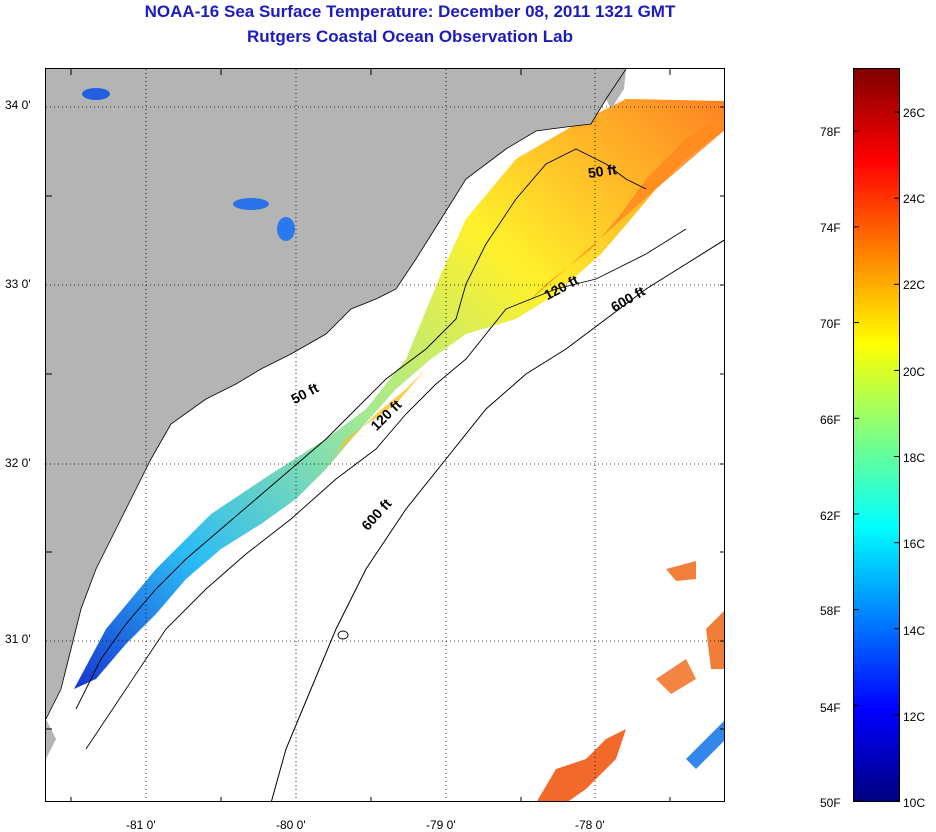  Describe the element at coordinates (914, 372) in the screenshot. I see `colorbar-label-20c: 20C` at that location.